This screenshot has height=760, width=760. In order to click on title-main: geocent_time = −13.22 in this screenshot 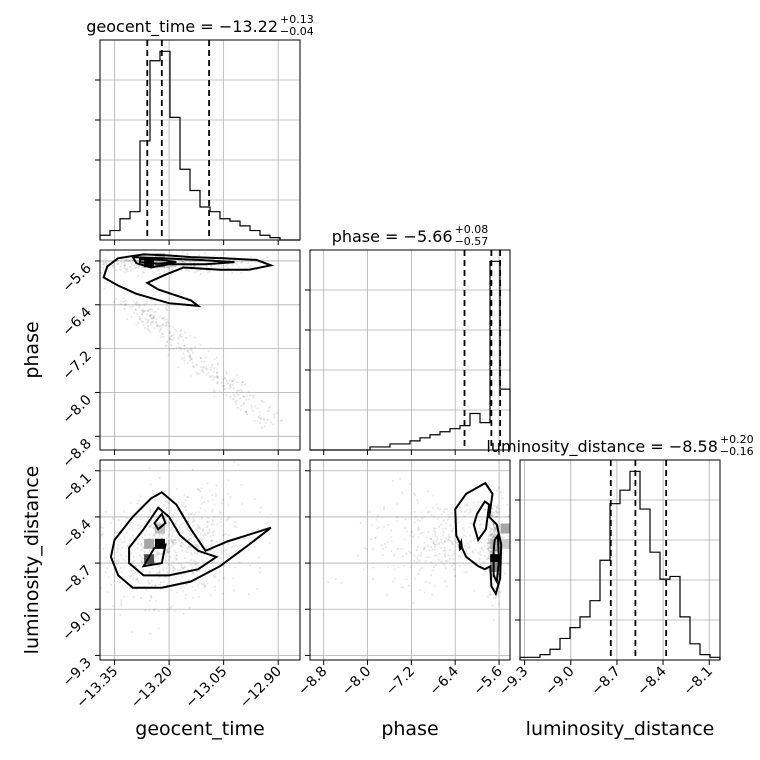, I will do `click(182, 27)`.